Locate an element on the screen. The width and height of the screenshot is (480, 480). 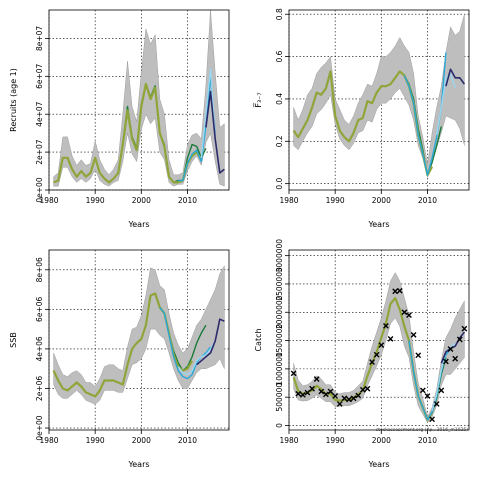
y-axis-label: F̅₃₋₇ is located at coordinates (258, 100).